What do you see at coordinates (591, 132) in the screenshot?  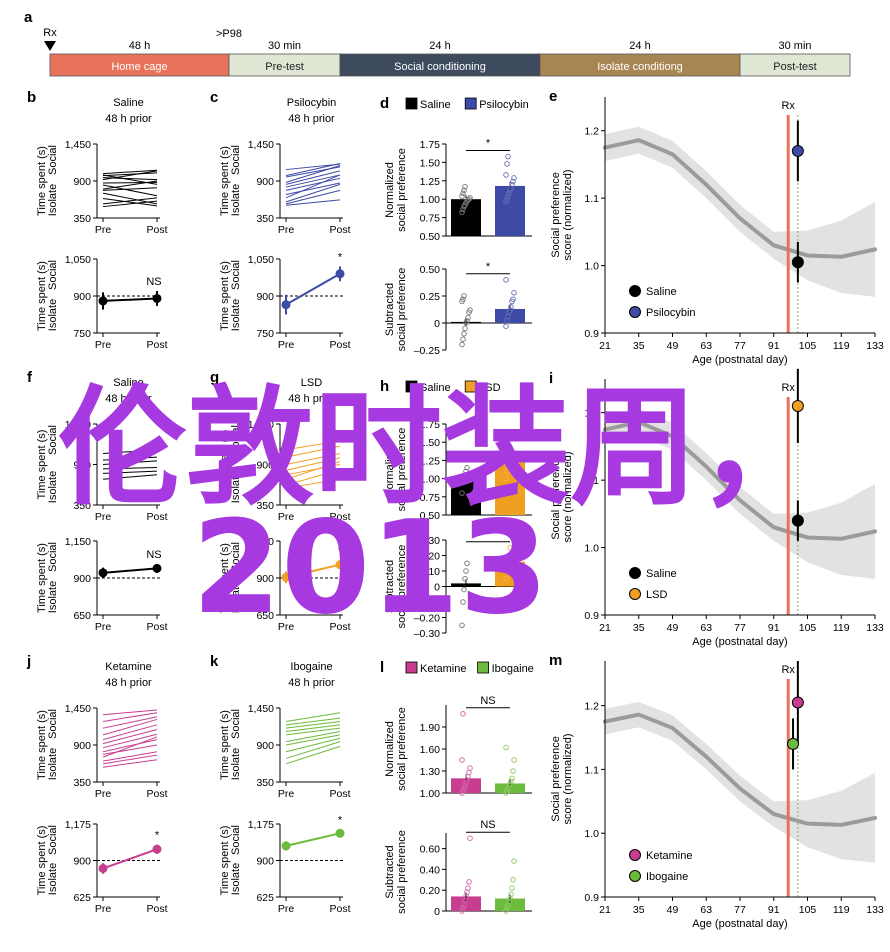 I see `y-tick-label: 1.2` at bounding box center [591, 132].